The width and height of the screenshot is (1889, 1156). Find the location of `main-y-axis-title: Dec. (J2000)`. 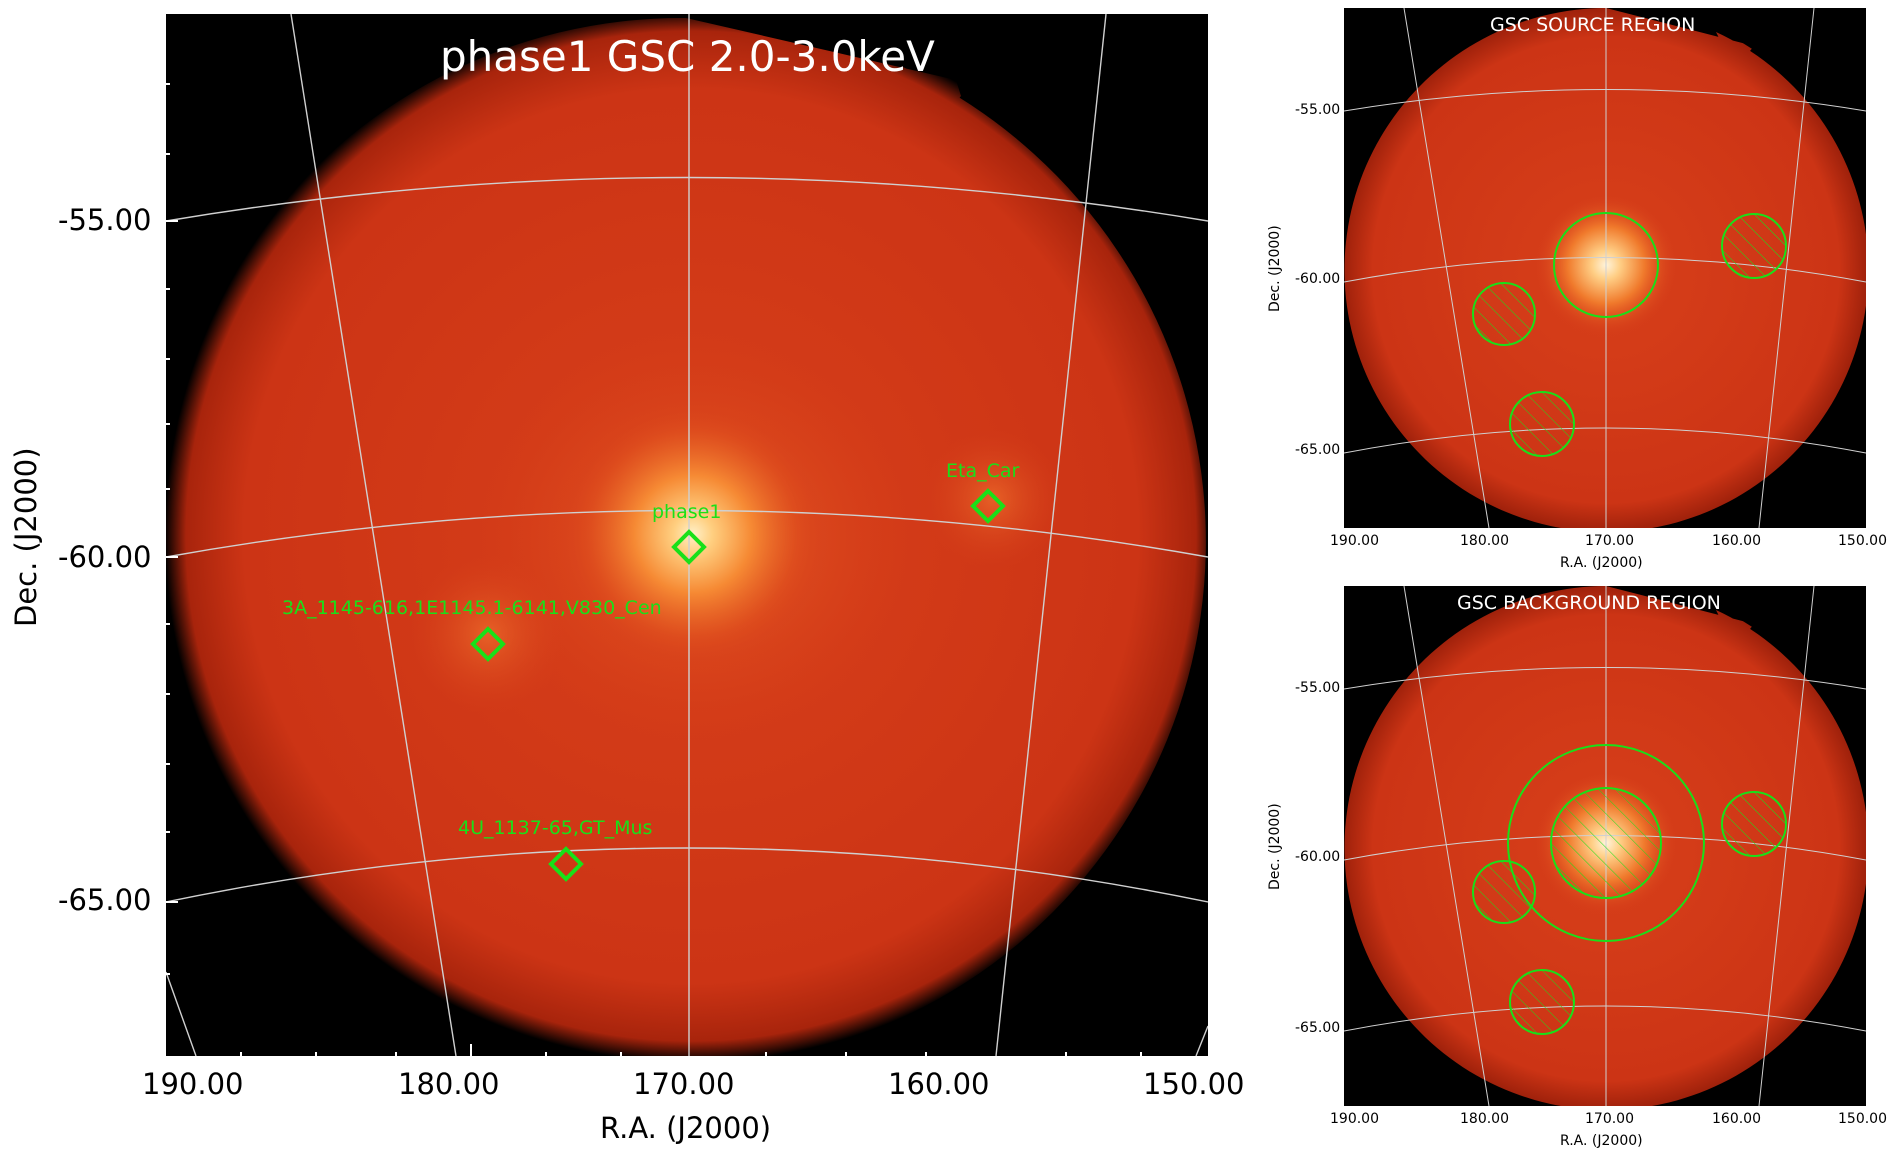

main-y-axis-title: Dec. (J2000) is located at coordinates (26, 537).